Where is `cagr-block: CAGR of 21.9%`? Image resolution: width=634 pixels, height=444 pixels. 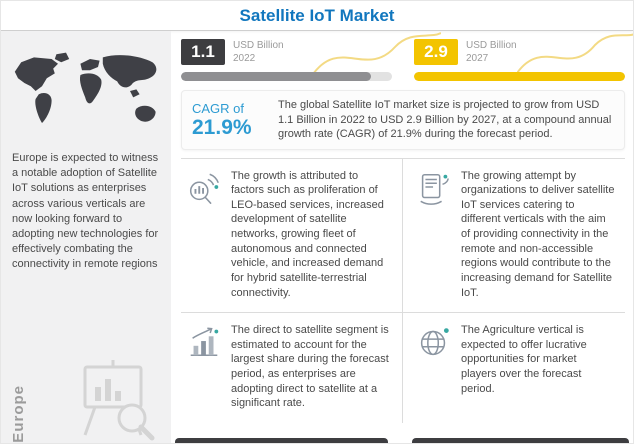
cagr-block: CAGR of 21.9% is located at coordinates (228, 120).